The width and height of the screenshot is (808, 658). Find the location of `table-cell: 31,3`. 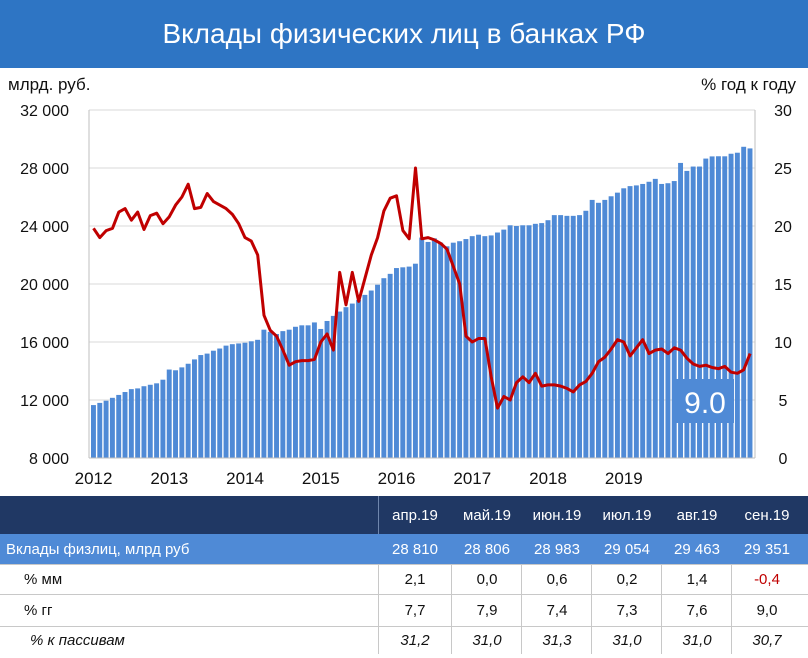

table-cell: 31,3 is located at coordinates (557, 640).